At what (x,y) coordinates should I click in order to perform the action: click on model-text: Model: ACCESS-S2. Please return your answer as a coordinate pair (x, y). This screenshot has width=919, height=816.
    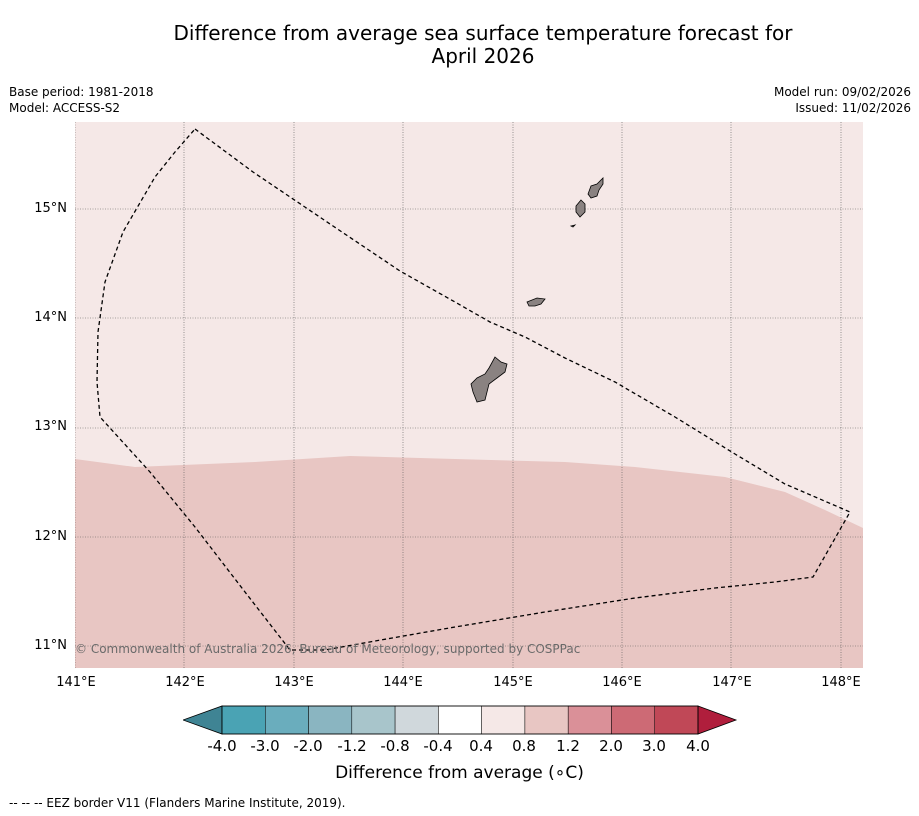
    Looking at the image, I should click on (65, 108).